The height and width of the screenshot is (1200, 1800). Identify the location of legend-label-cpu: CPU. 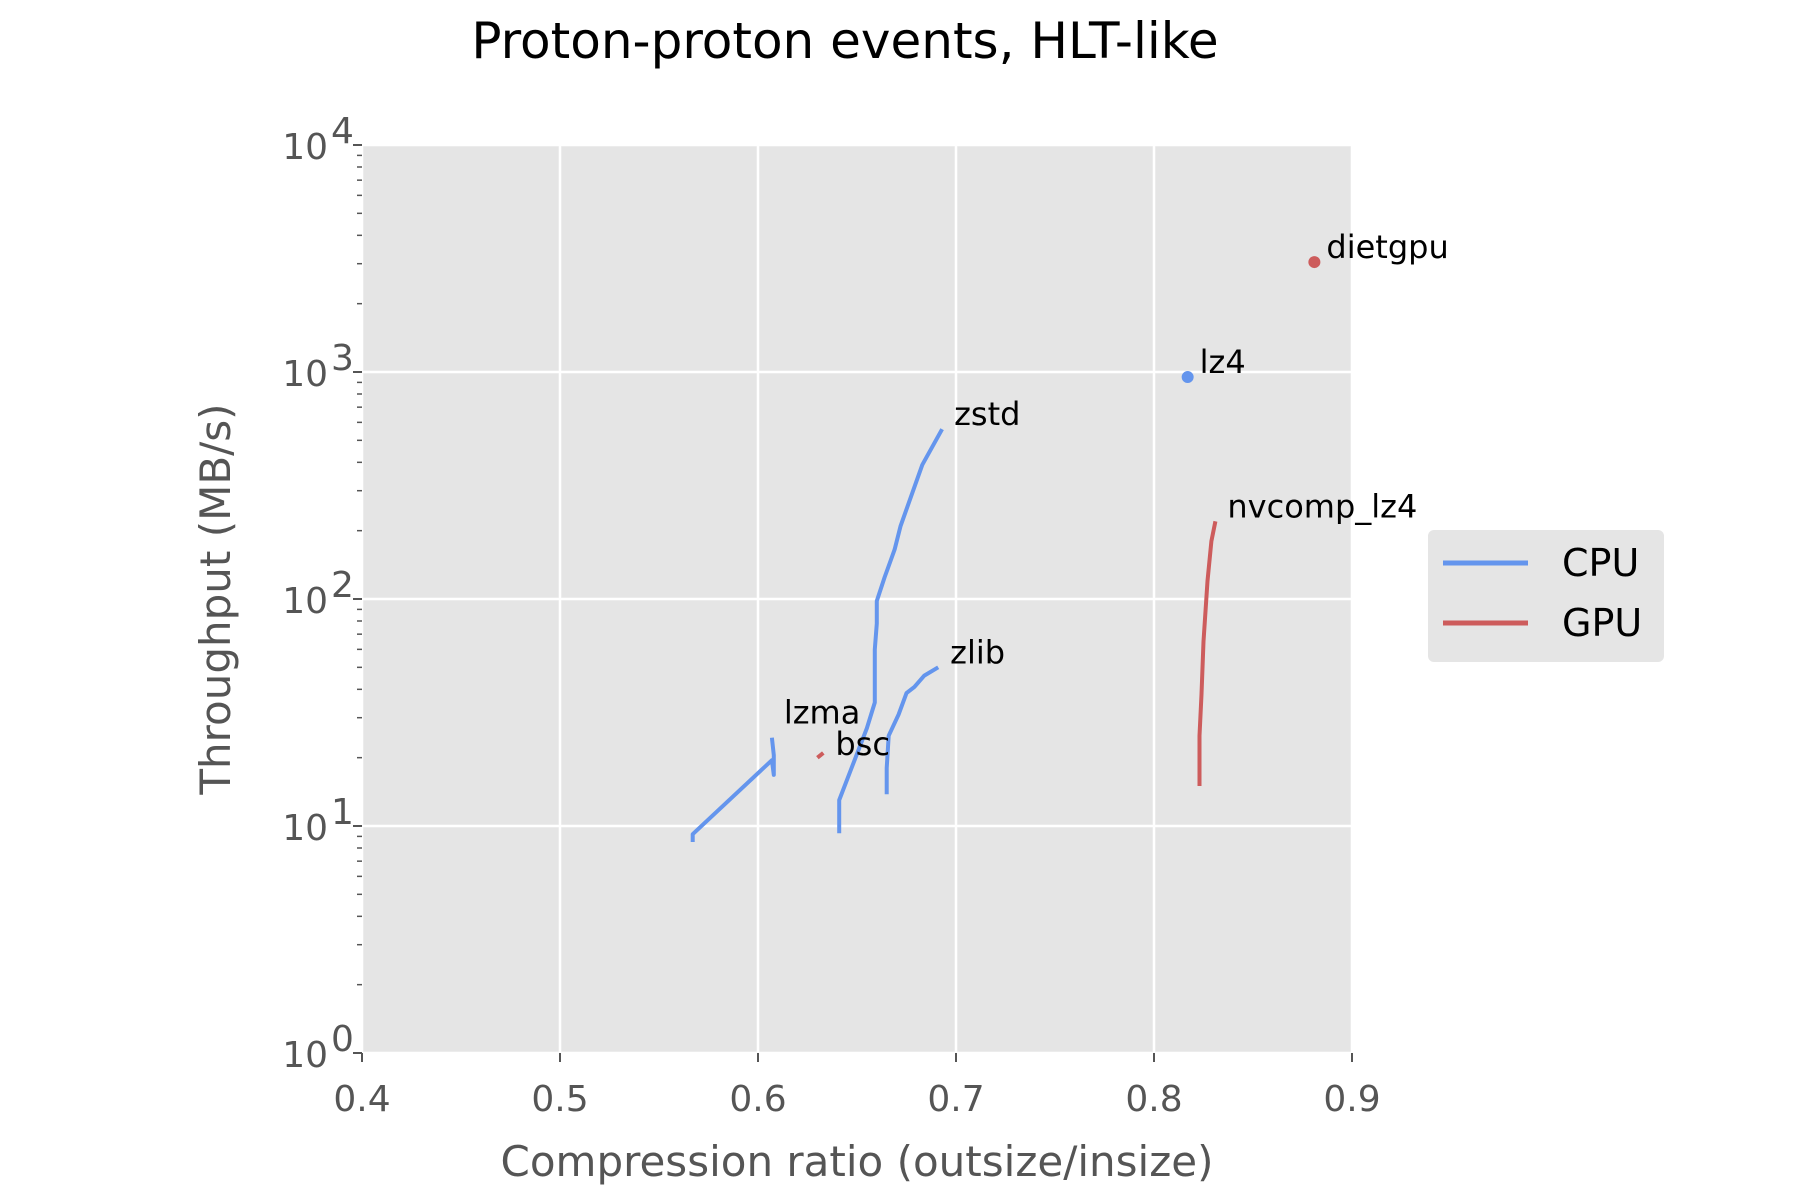
(1600, 563).